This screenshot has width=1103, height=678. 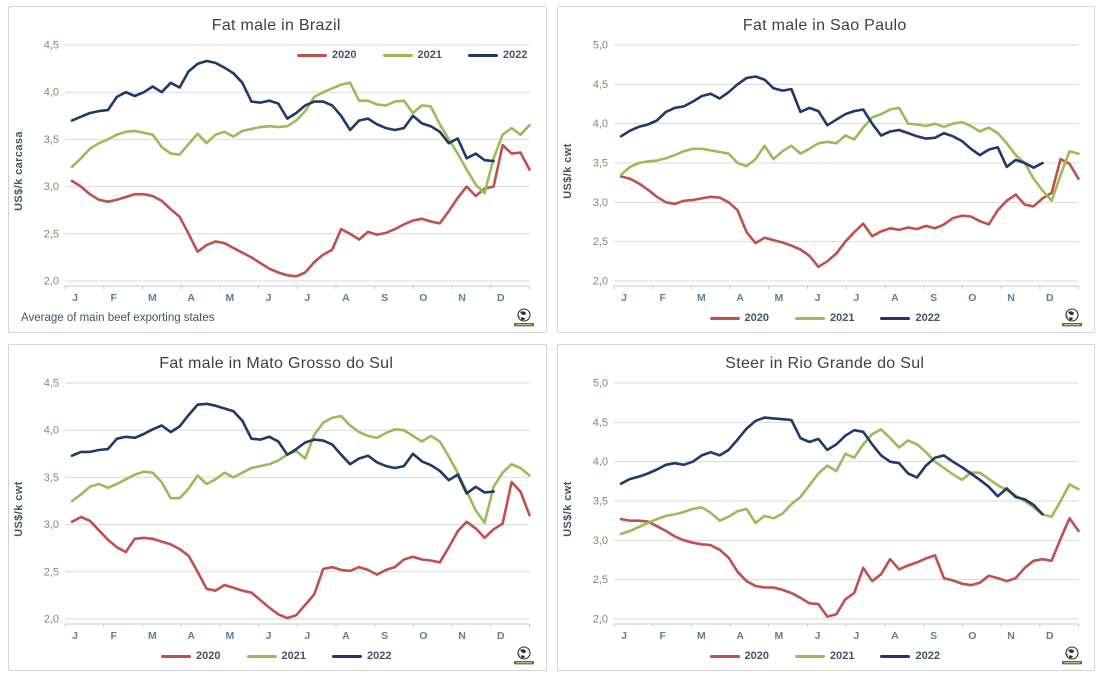 I want to click on legend-item-2022: 2022, so click(x=498, y=55).